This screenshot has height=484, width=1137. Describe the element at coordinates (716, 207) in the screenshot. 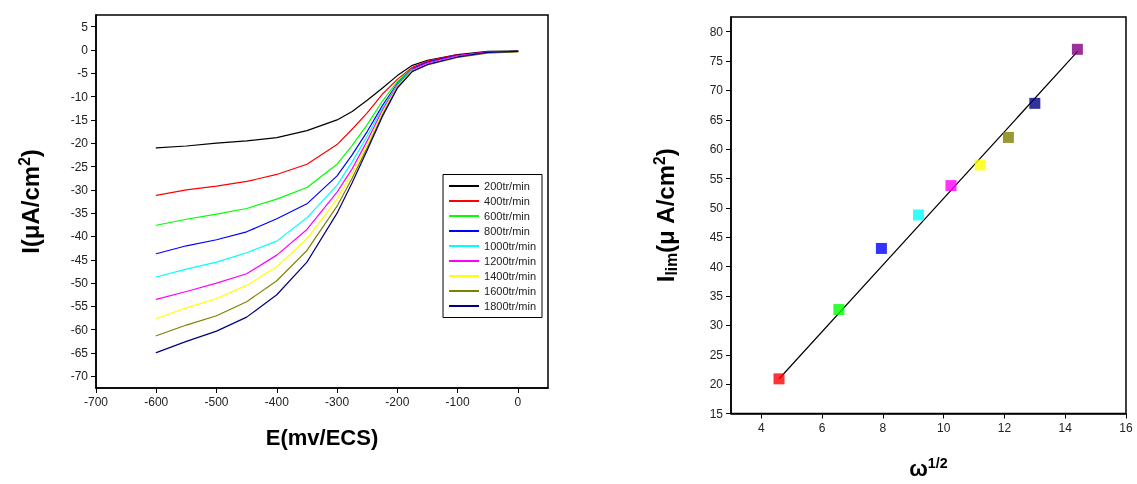

I see `y-tick-label: 50` at that location.